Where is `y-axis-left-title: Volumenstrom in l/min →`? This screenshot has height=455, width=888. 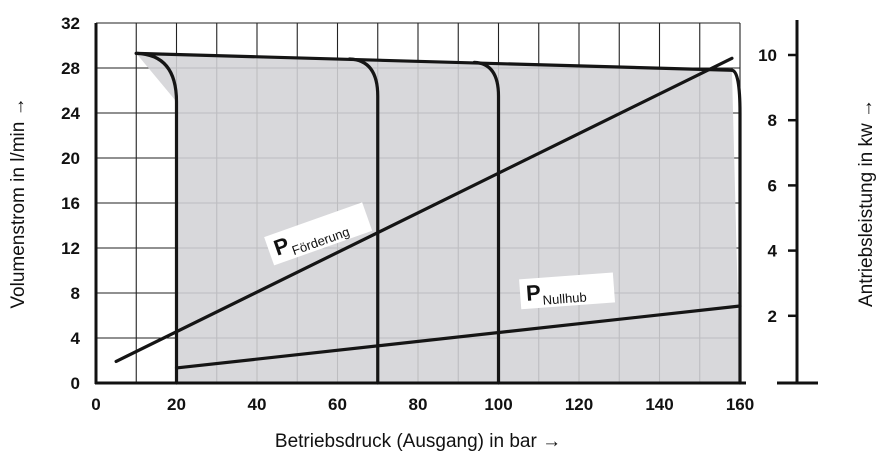
y-axis-left-title: Volumenstrom in l/min → is located at coordinates (18, 202).